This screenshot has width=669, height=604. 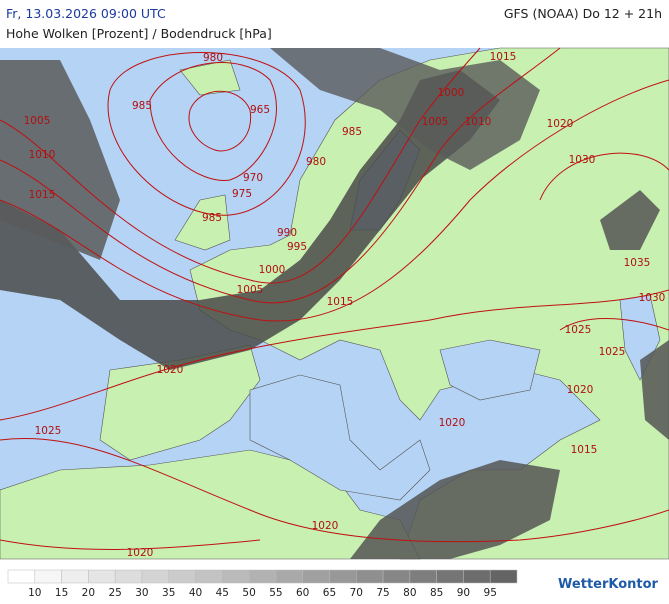 I want to click on legend-tick-label: 60, so click(x=302, y=593).